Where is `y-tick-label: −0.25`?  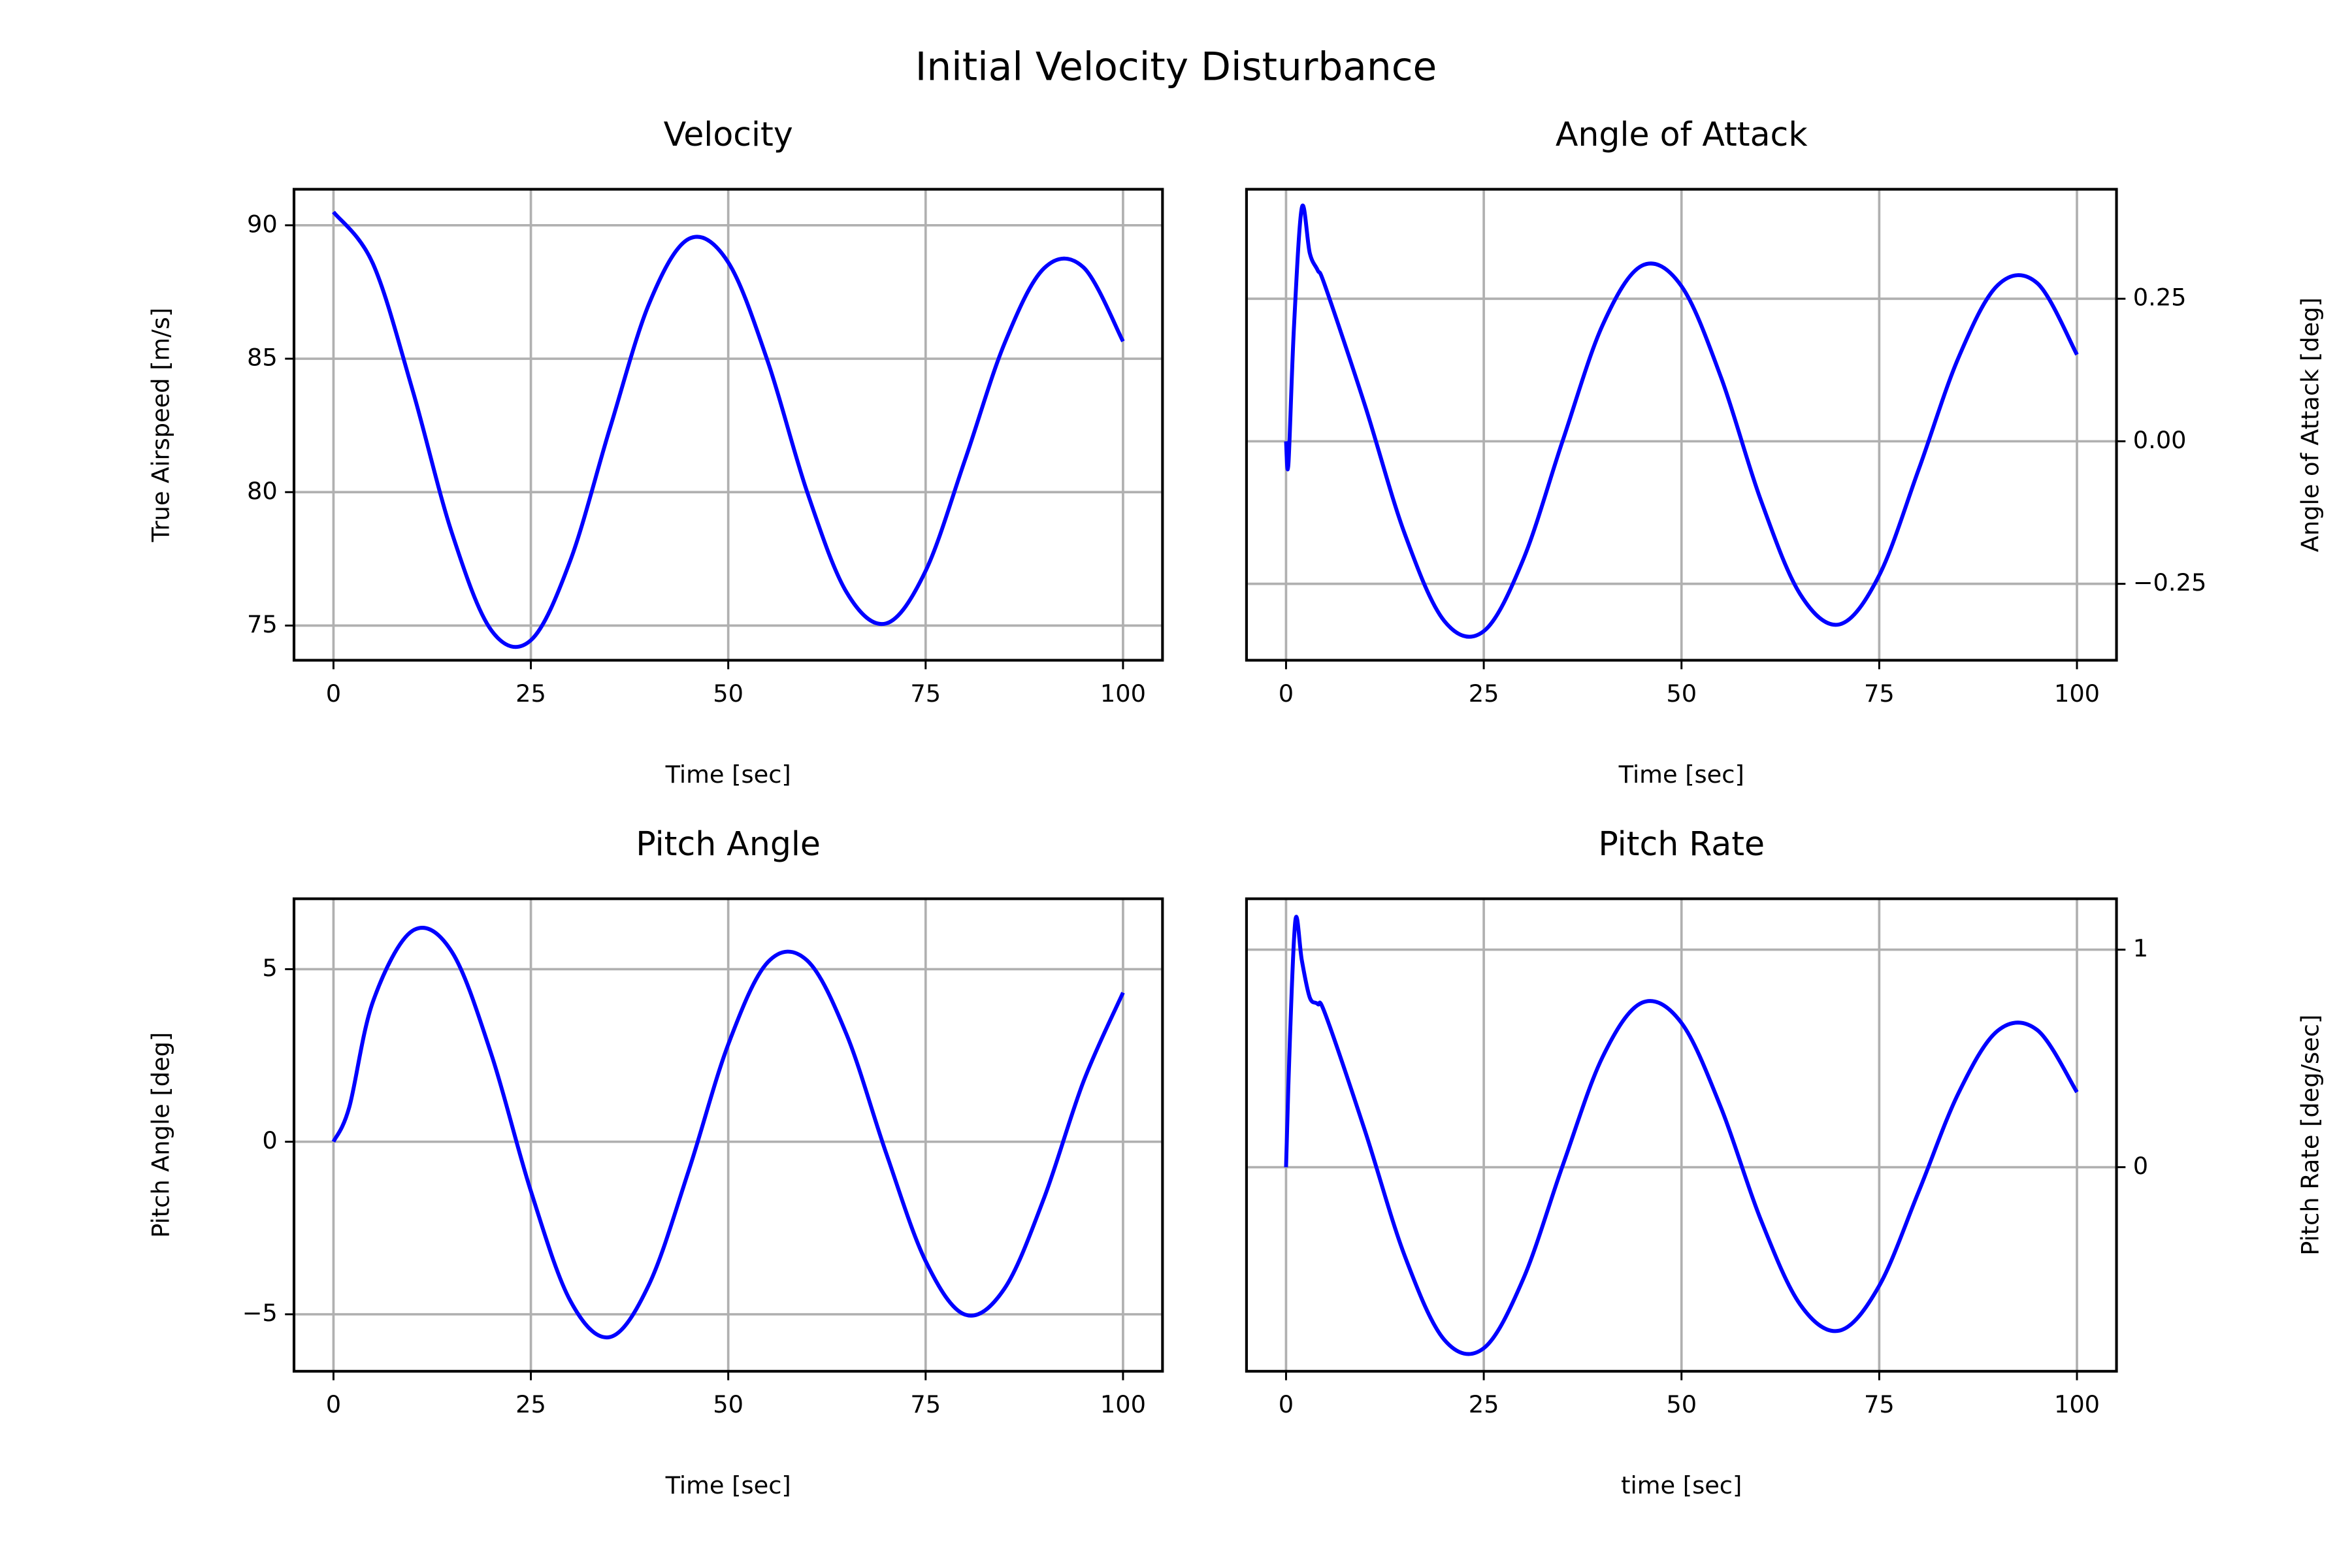 y-tick-label: −0.25 is located at coordinates (2170, 582).